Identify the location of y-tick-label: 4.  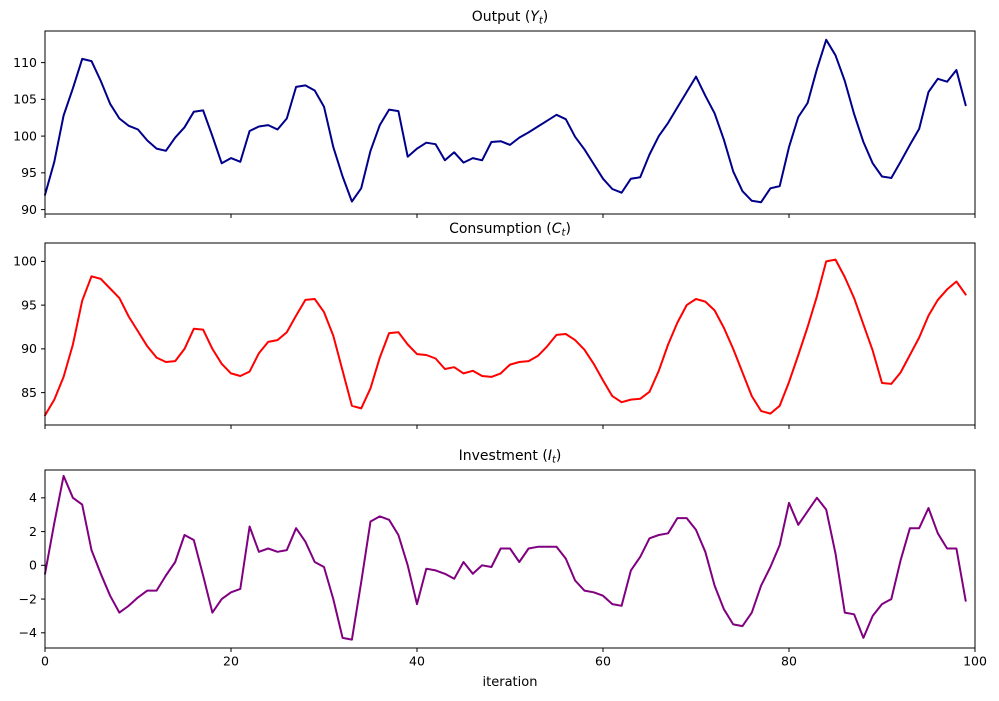
(33, 497).